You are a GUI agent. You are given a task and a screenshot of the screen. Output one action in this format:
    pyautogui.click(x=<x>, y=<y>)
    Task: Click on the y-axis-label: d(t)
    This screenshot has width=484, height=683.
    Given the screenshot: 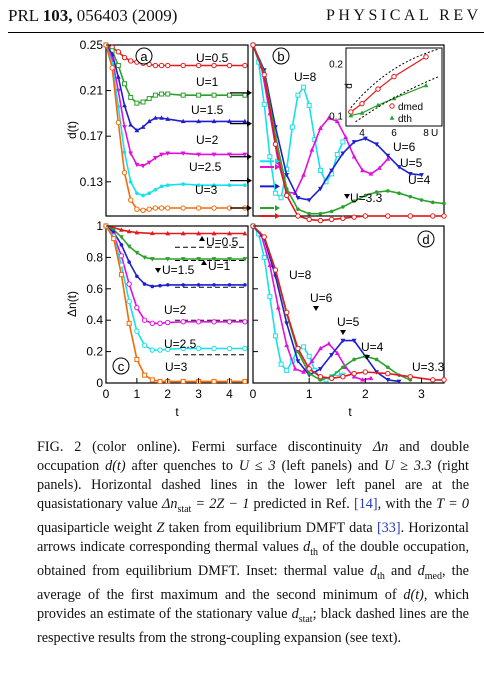 What is the action you would take?
    pyautogui.click(x=72, y=130)
    